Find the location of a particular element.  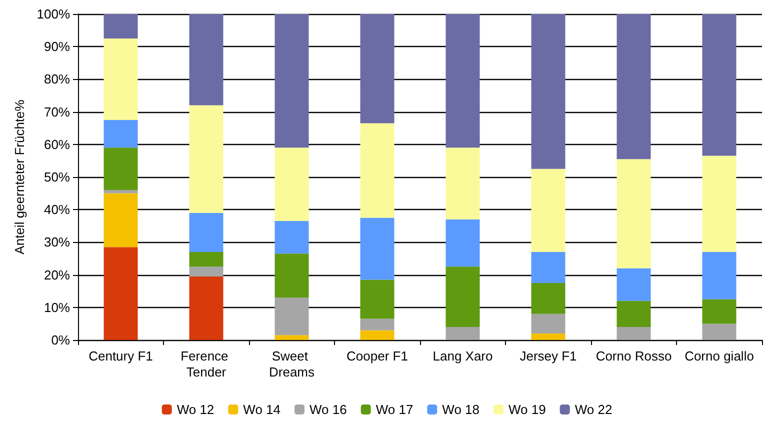

x-tick-label: Sweet Dreams is located at coordinates (291, 364).